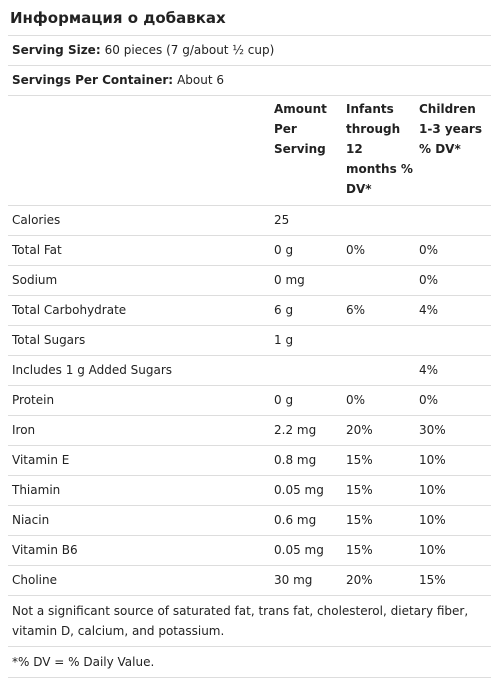  What do you see at coordinates (249, 431) in the screenshot?
I see `table-row: Iron 2.2 mg 20% 30%` at bounding box center [249, 431].